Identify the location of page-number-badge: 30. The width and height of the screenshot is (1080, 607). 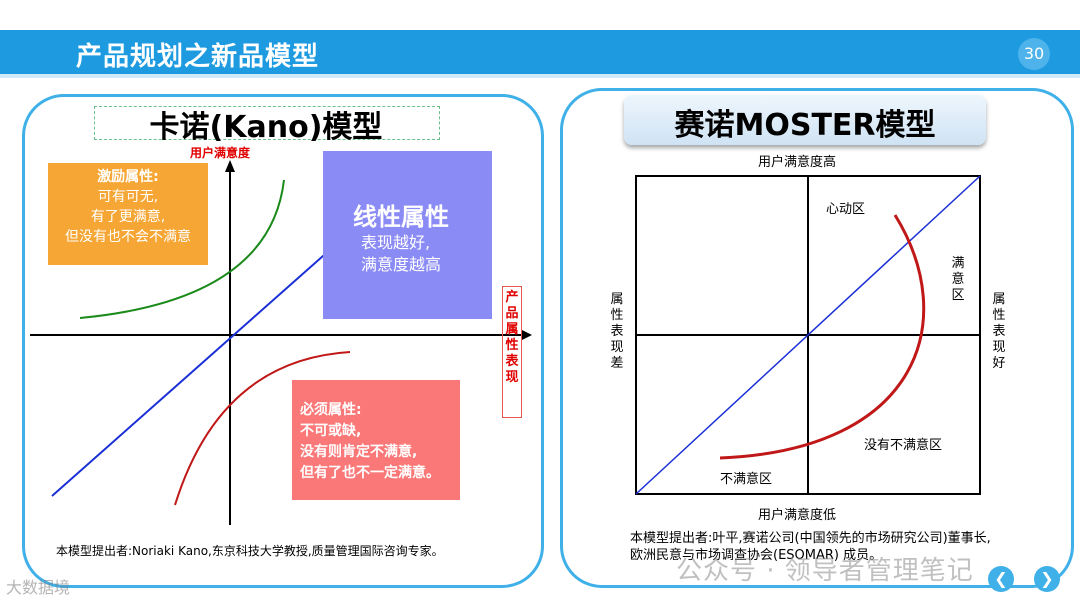
(1034, 54).